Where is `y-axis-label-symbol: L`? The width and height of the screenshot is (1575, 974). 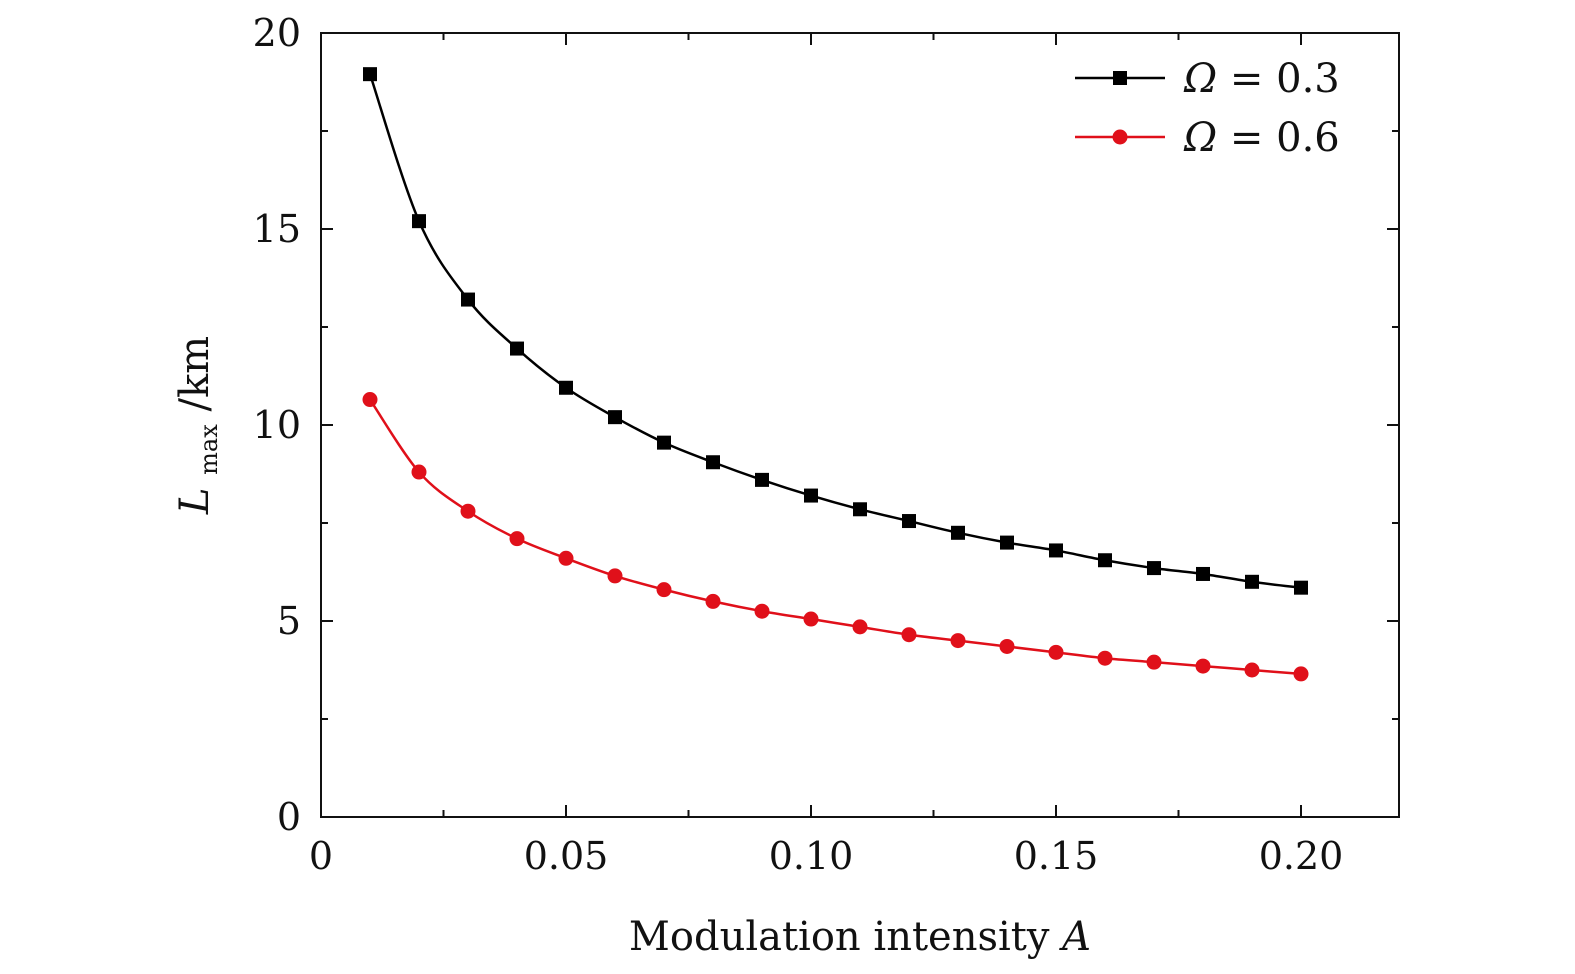
y-axis-label-symbol: L is located at coordinates (195, 502).